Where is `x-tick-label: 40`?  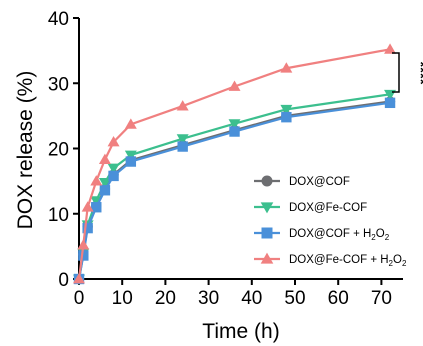
x-tick-label: 40 is located at coordinates (251, 298).